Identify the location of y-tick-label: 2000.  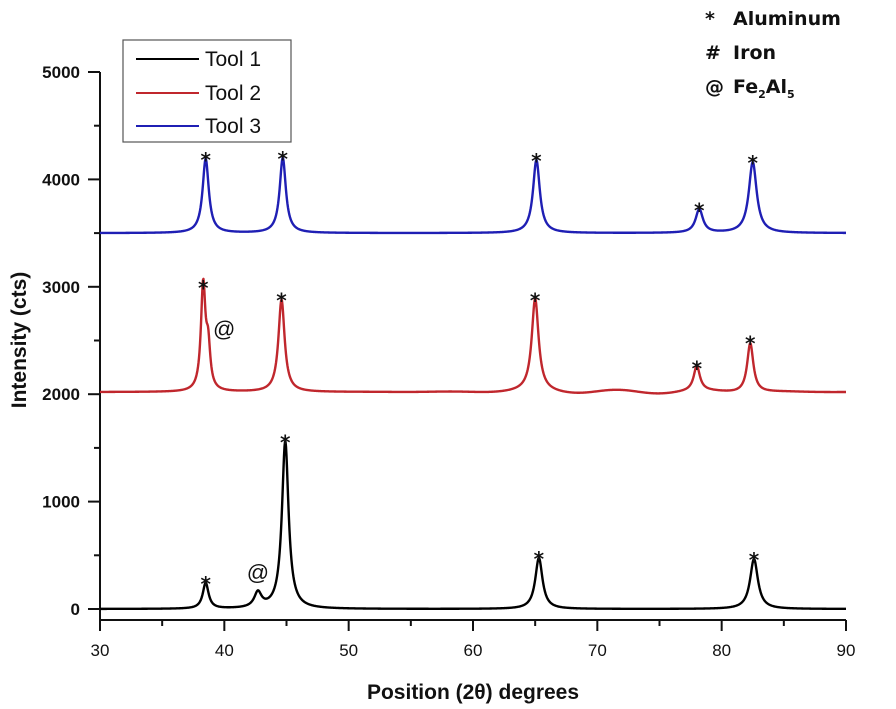
(61, 394).